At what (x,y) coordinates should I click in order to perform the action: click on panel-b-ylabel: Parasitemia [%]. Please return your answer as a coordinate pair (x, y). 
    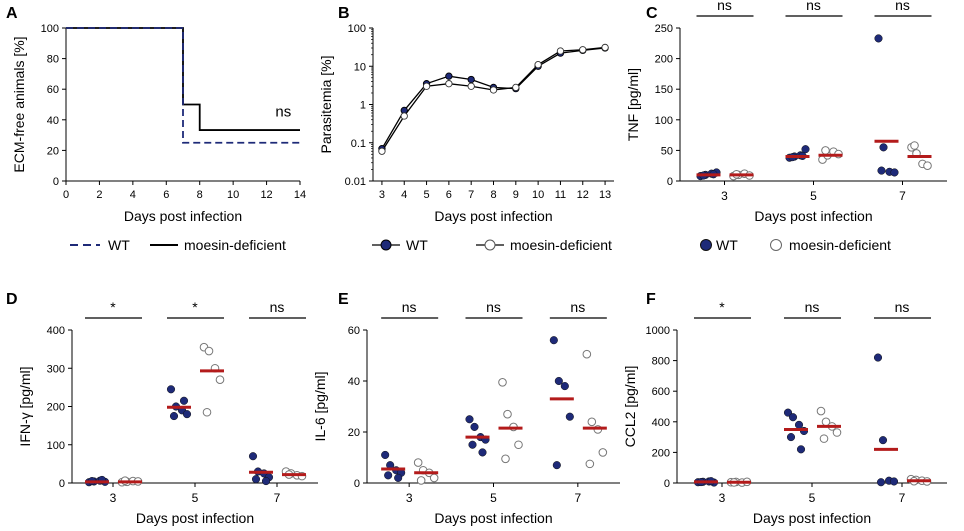
    Looking at the image, I should click on (326, 104).